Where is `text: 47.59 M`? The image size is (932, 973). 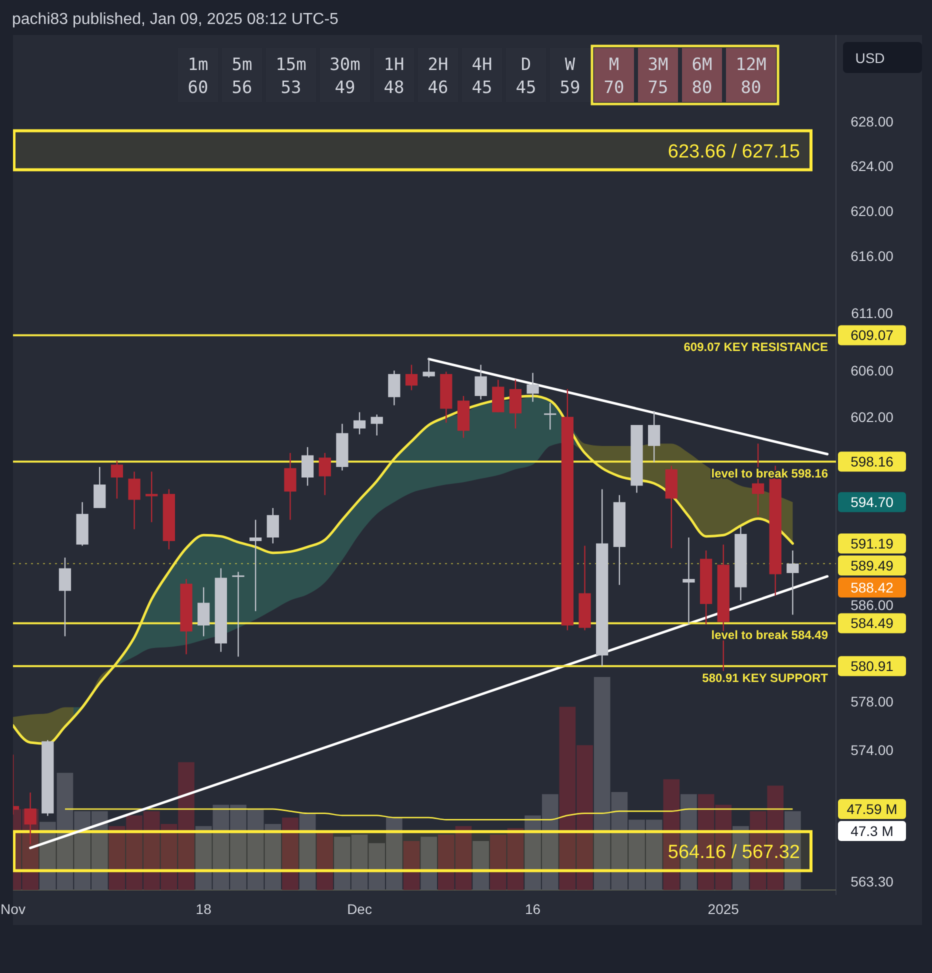
text: 47.59 M is located at coordinates (872, 809).